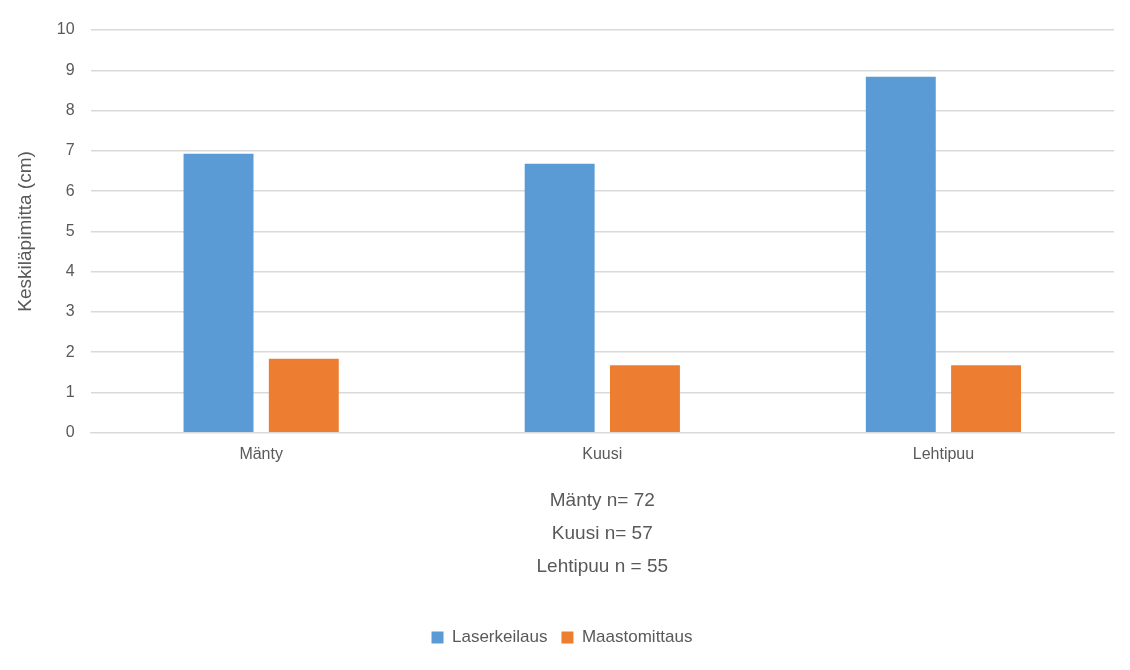 This screenshot has width=1130, height=670. I want to click on y-tick-label: 6, so click(70, 190).